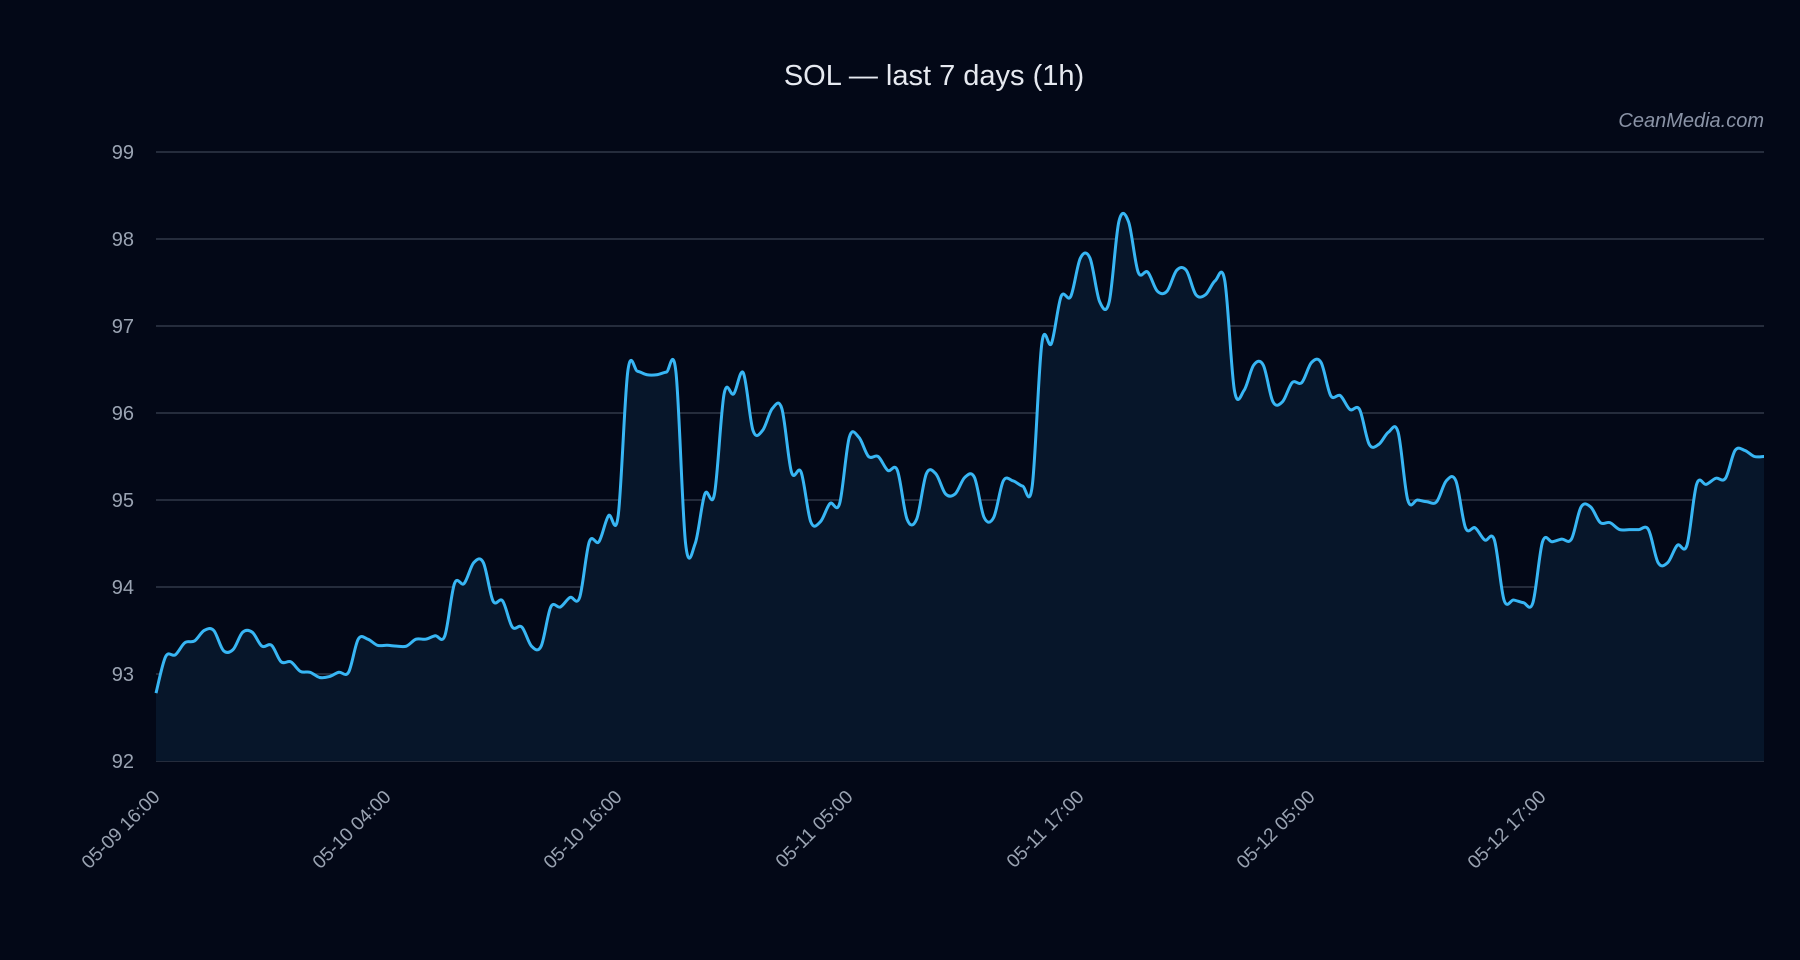 The width and height of the screenshot is (1800, 960). Describe the element at coordinates (934, 76) in the screenshot. I see `chart-title: SOL — last 7 days (1h)` at that location.